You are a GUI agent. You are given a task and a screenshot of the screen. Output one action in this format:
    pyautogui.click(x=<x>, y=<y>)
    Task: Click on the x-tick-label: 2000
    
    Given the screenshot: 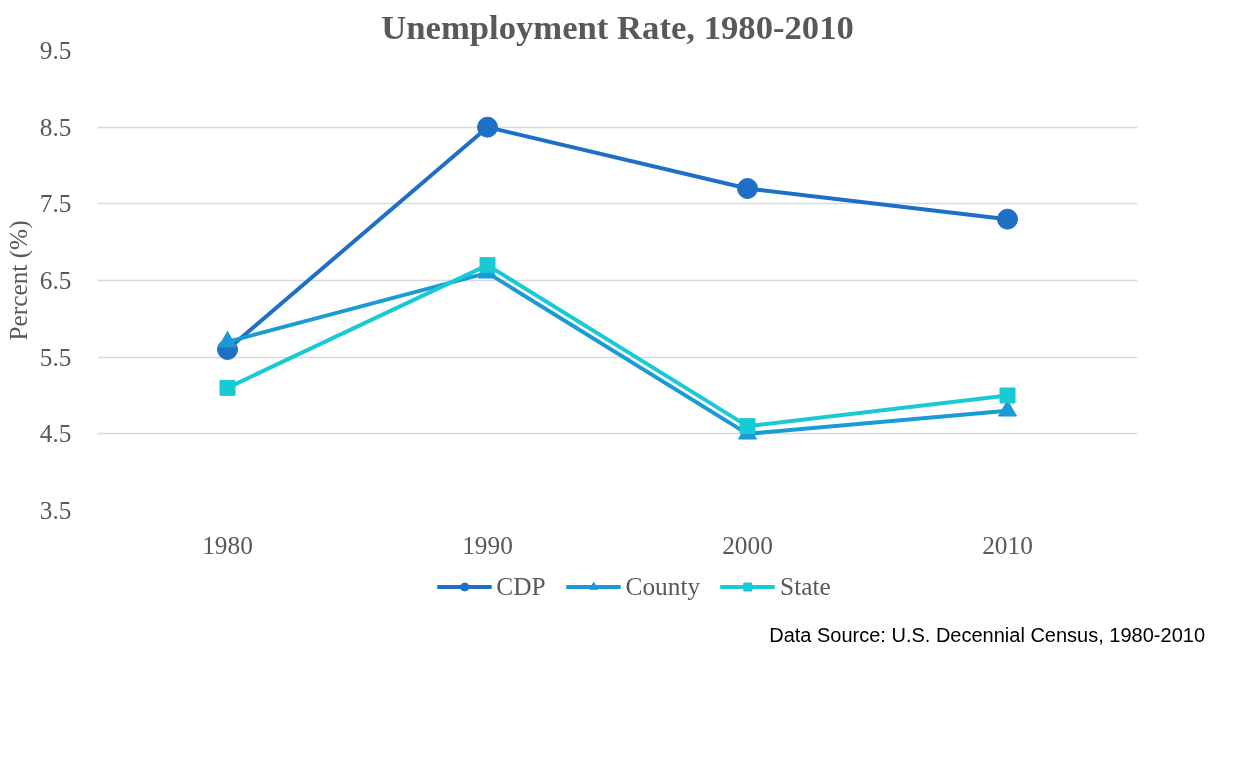 What is the action you would take?
    pyautogui.click(x=747, y=544)
    